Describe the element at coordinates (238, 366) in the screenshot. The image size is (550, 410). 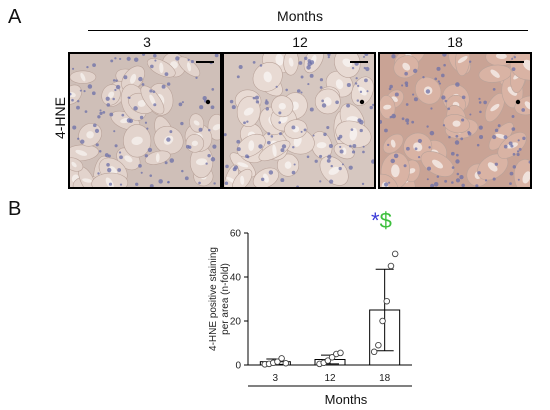
I see `y-tick-label: 0` at that location.